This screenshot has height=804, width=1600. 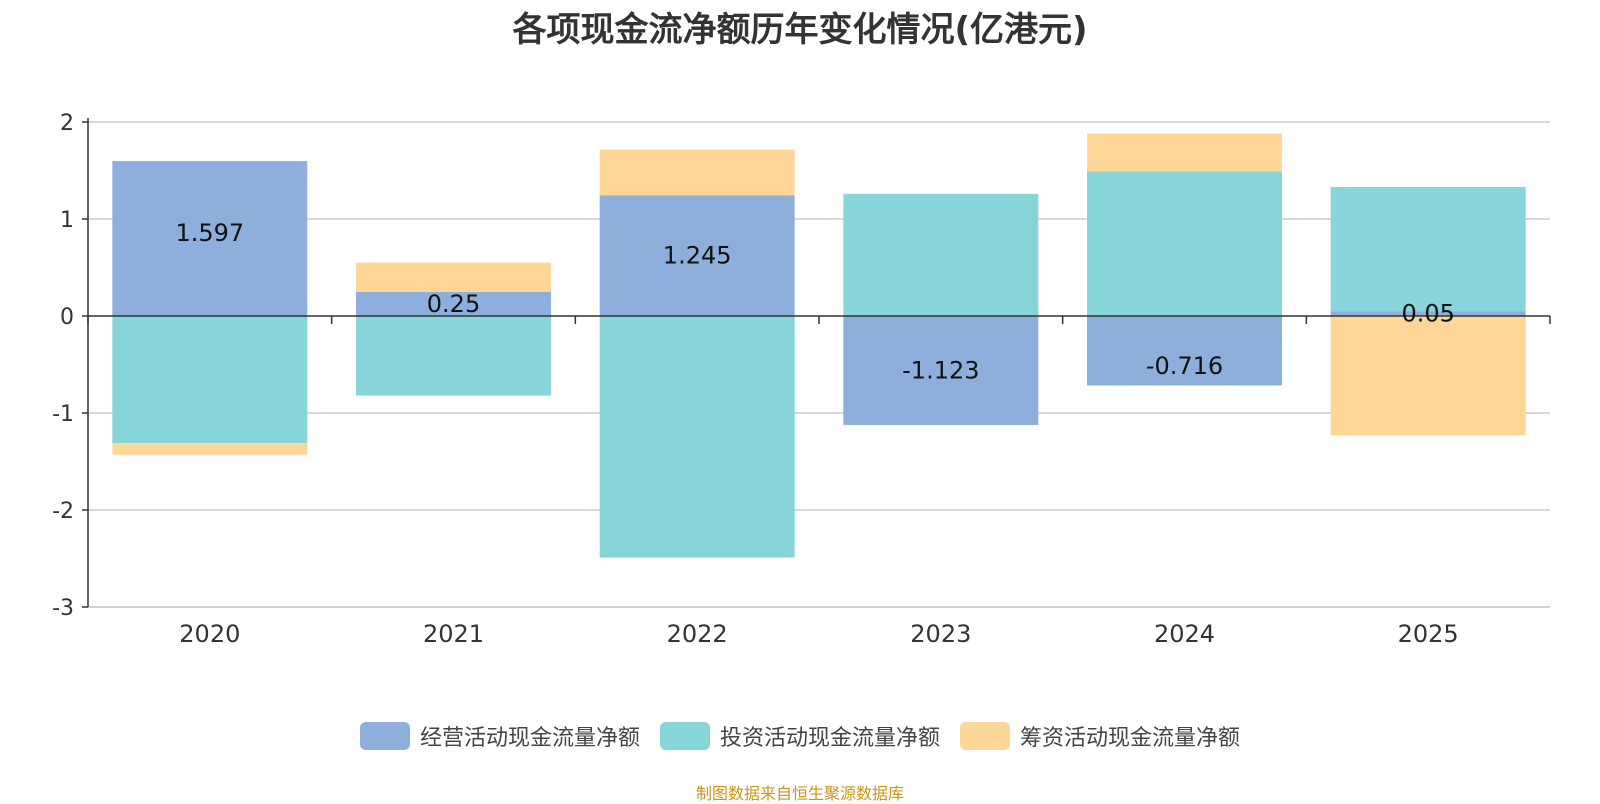 I want to click on chart-title: 各项现金流净额历年变化情况(亿港元), so click(x=800, y=30).